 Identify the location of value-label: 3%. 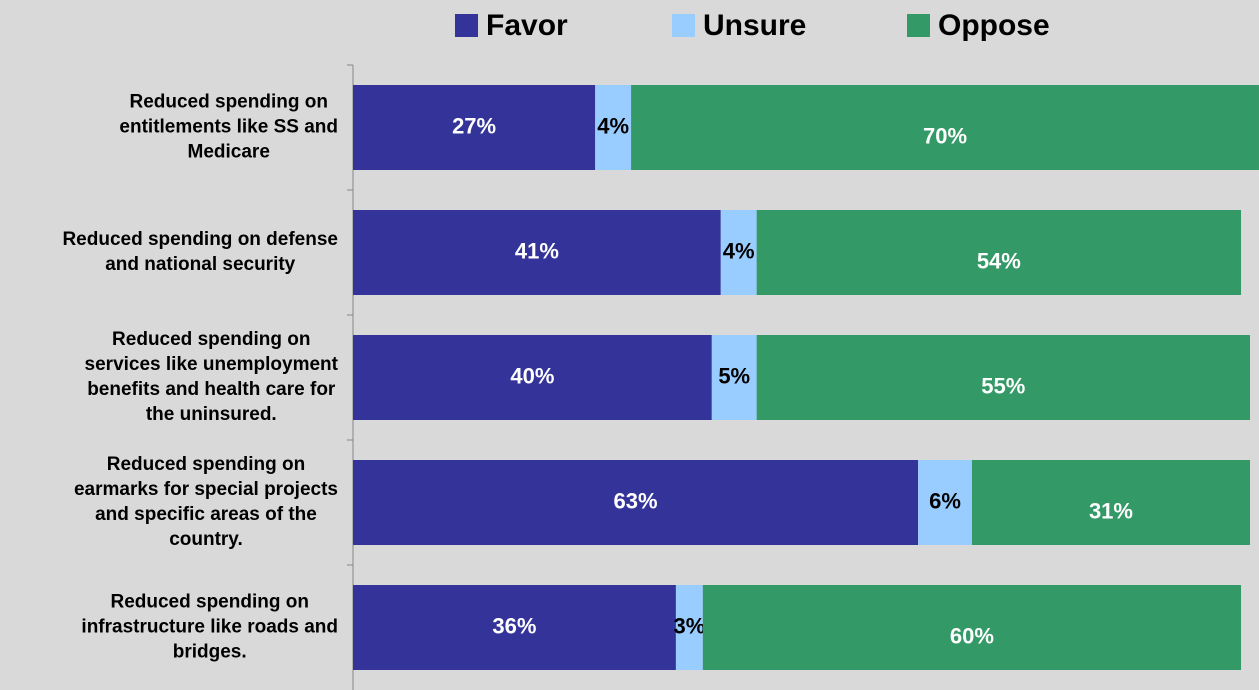
(689, 625).